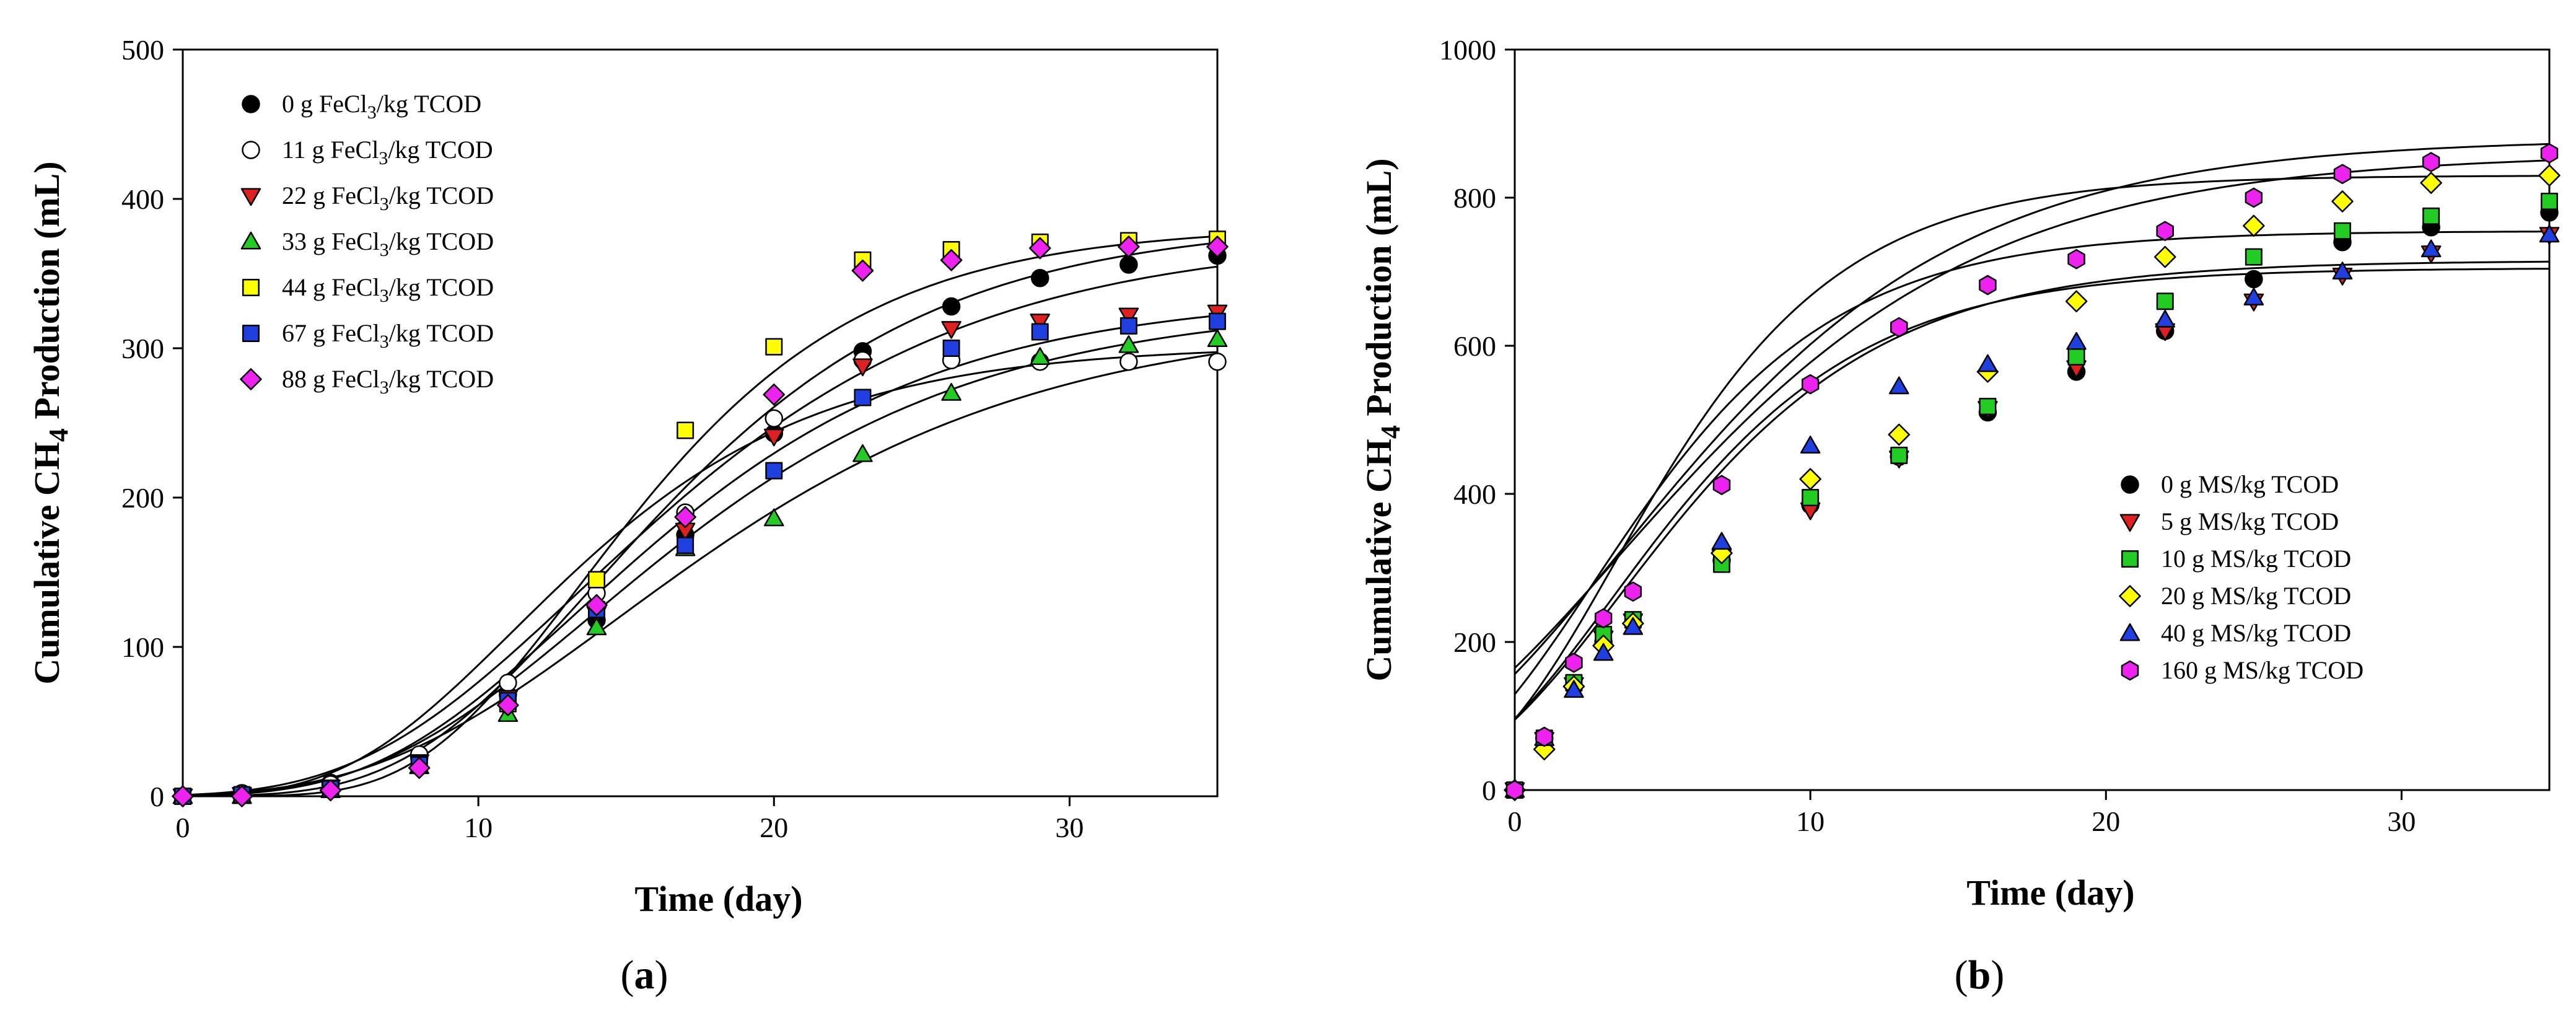  What do you see at coordinates (2256, 633) in the screenshot?
I see `legend-label: 40 g MS/kg TCOD` at bounding box center [2256, 633].